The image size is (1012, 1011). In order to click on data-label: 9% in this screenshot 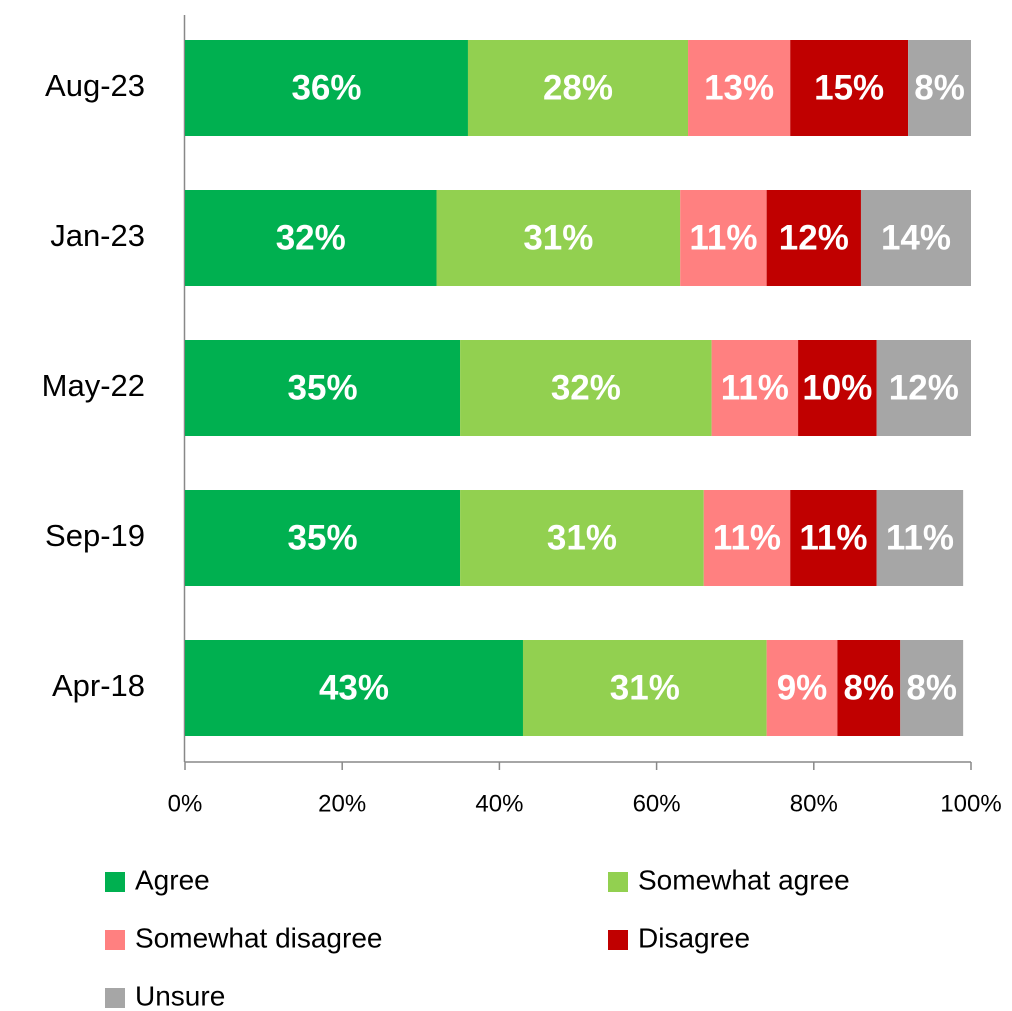, I will do `click(802, 687)`.